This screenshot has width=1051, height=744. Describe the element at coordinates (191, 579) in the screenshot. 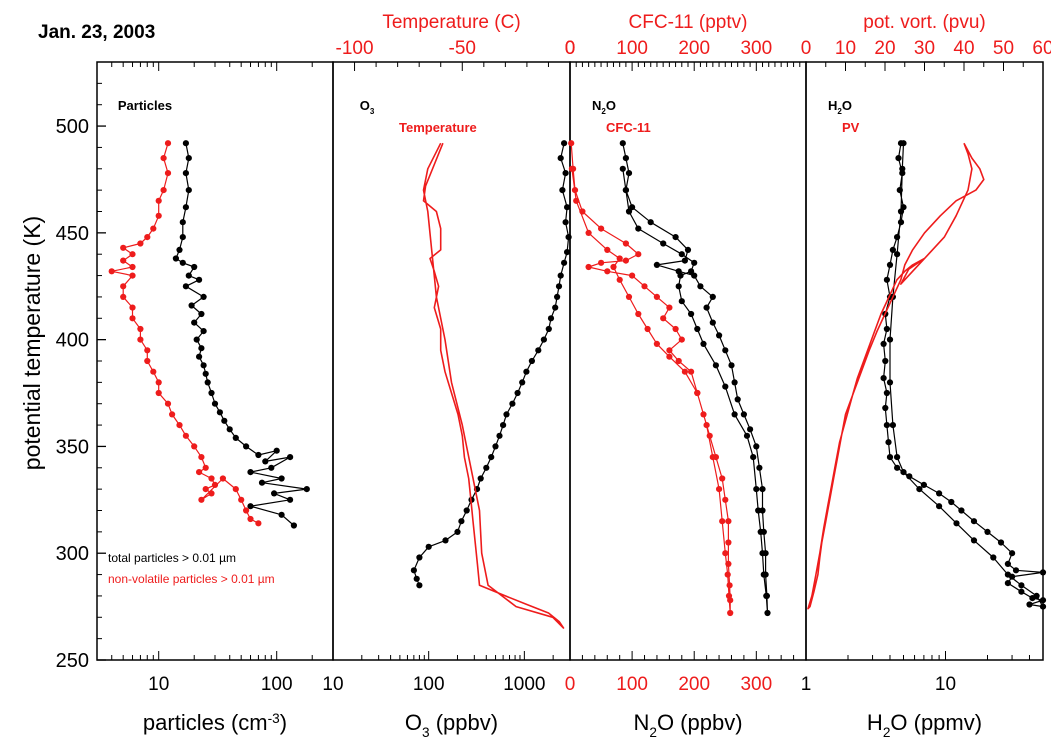

I see `legend-note: non-volatile particles > 0.01 µm` at that location.